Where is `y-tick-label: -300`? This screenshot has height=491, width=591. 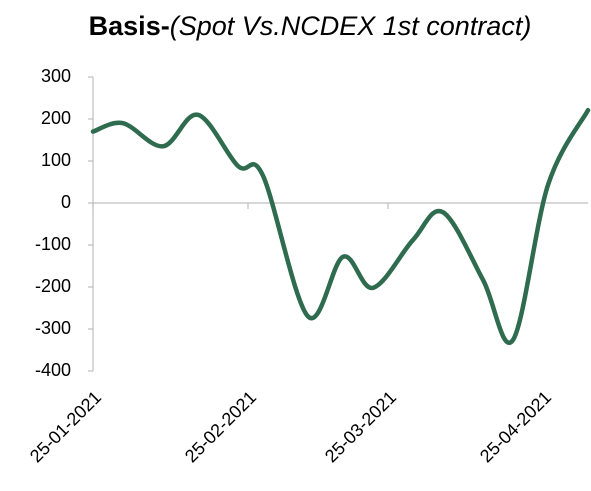
y-tick-label: -300 is located at coordinates (53, 328).